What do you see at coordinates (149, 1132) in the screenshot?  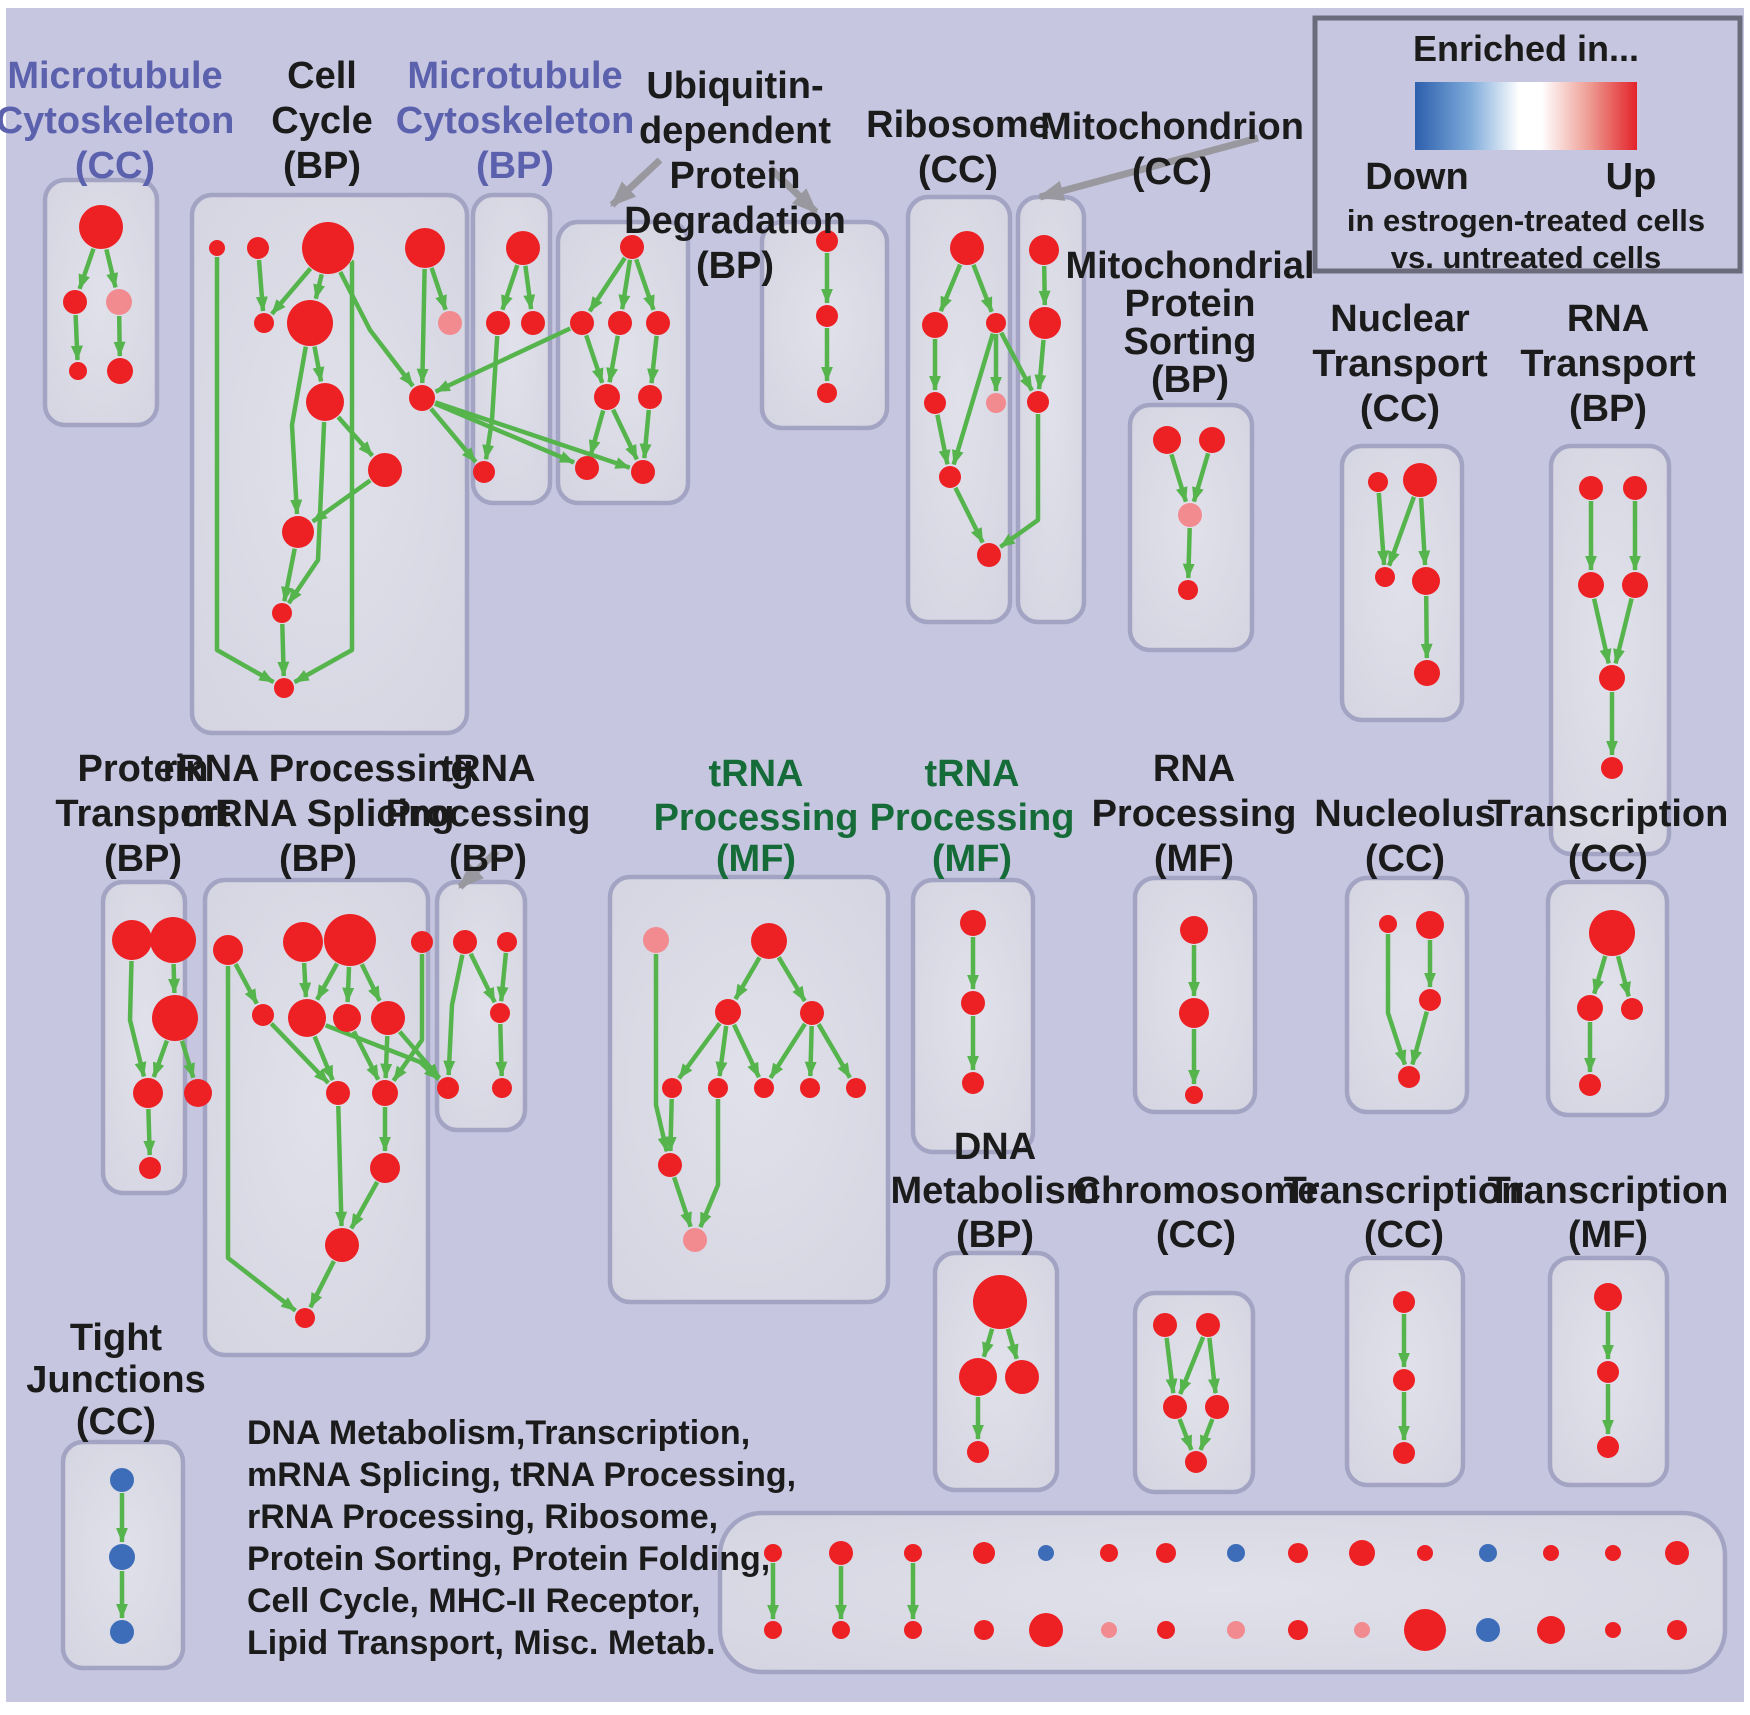 I see `edge-protein_transport` at bounding box center [149, 1132].